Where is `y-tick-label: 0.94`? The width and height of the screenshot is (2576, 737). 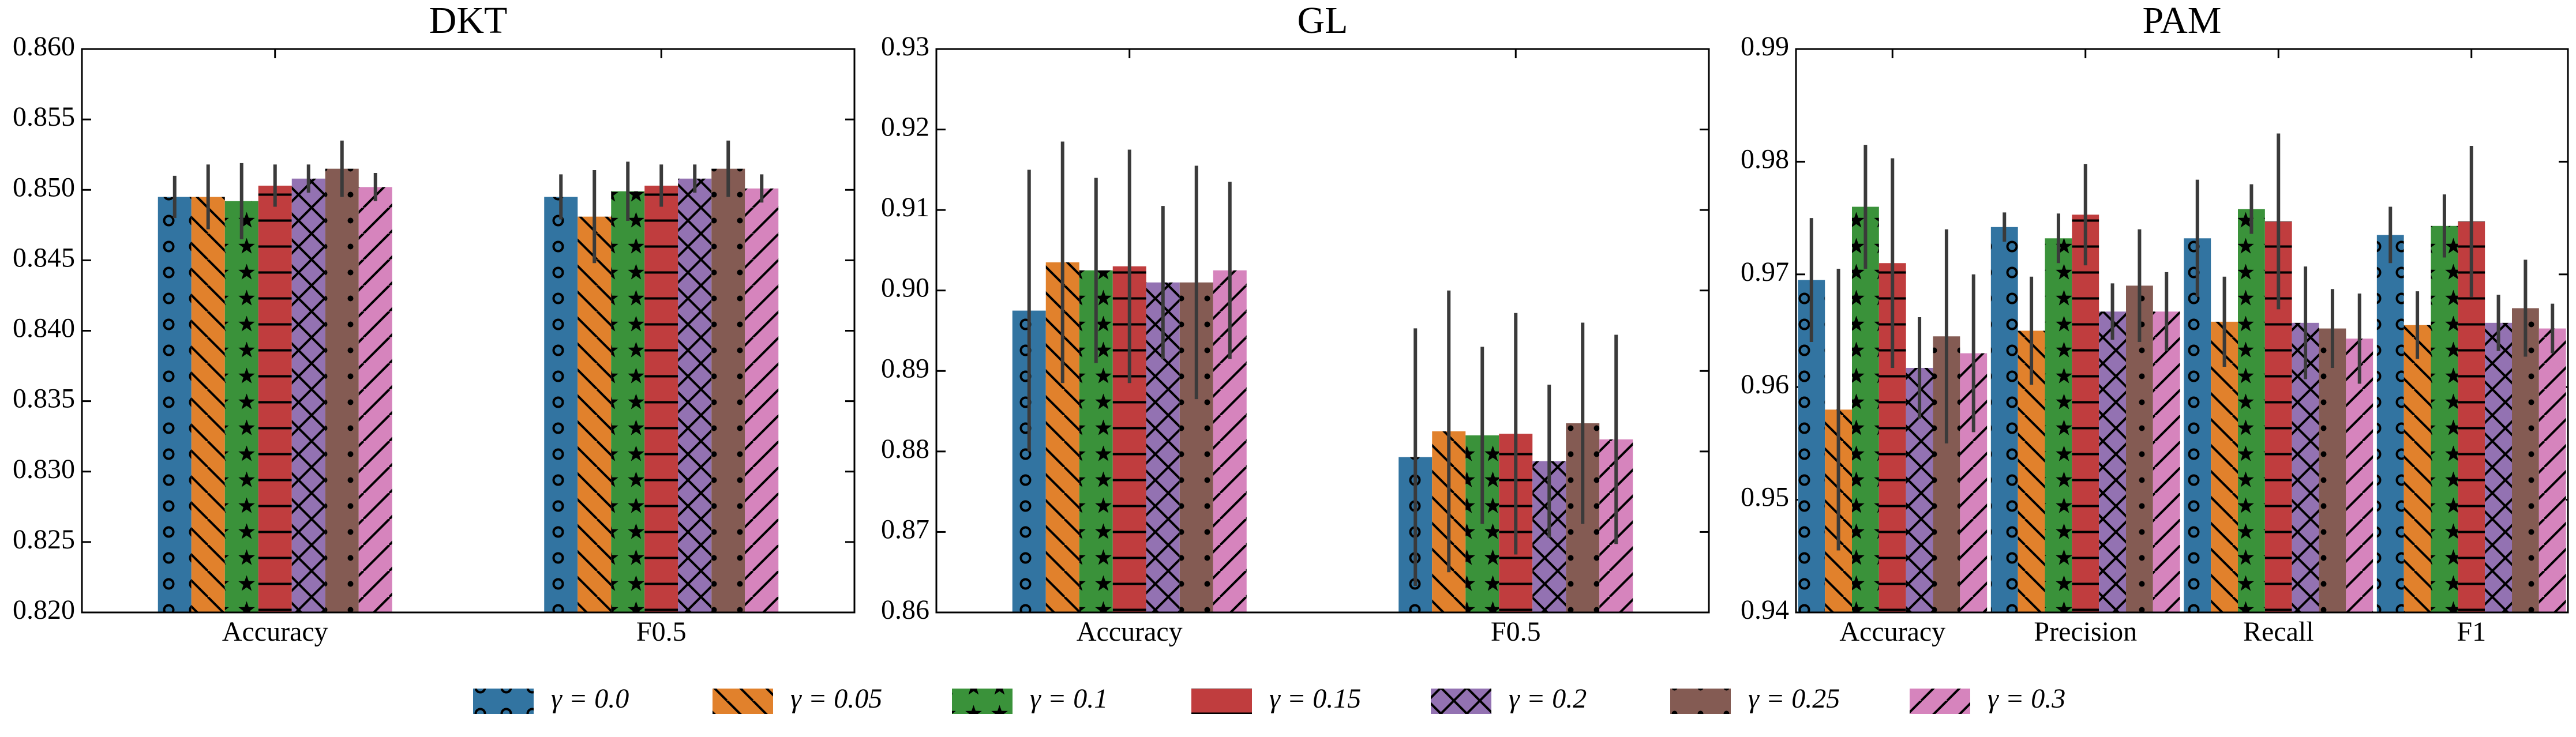
y-tick-label: 0.94 is located at coordinates (1765, 610).